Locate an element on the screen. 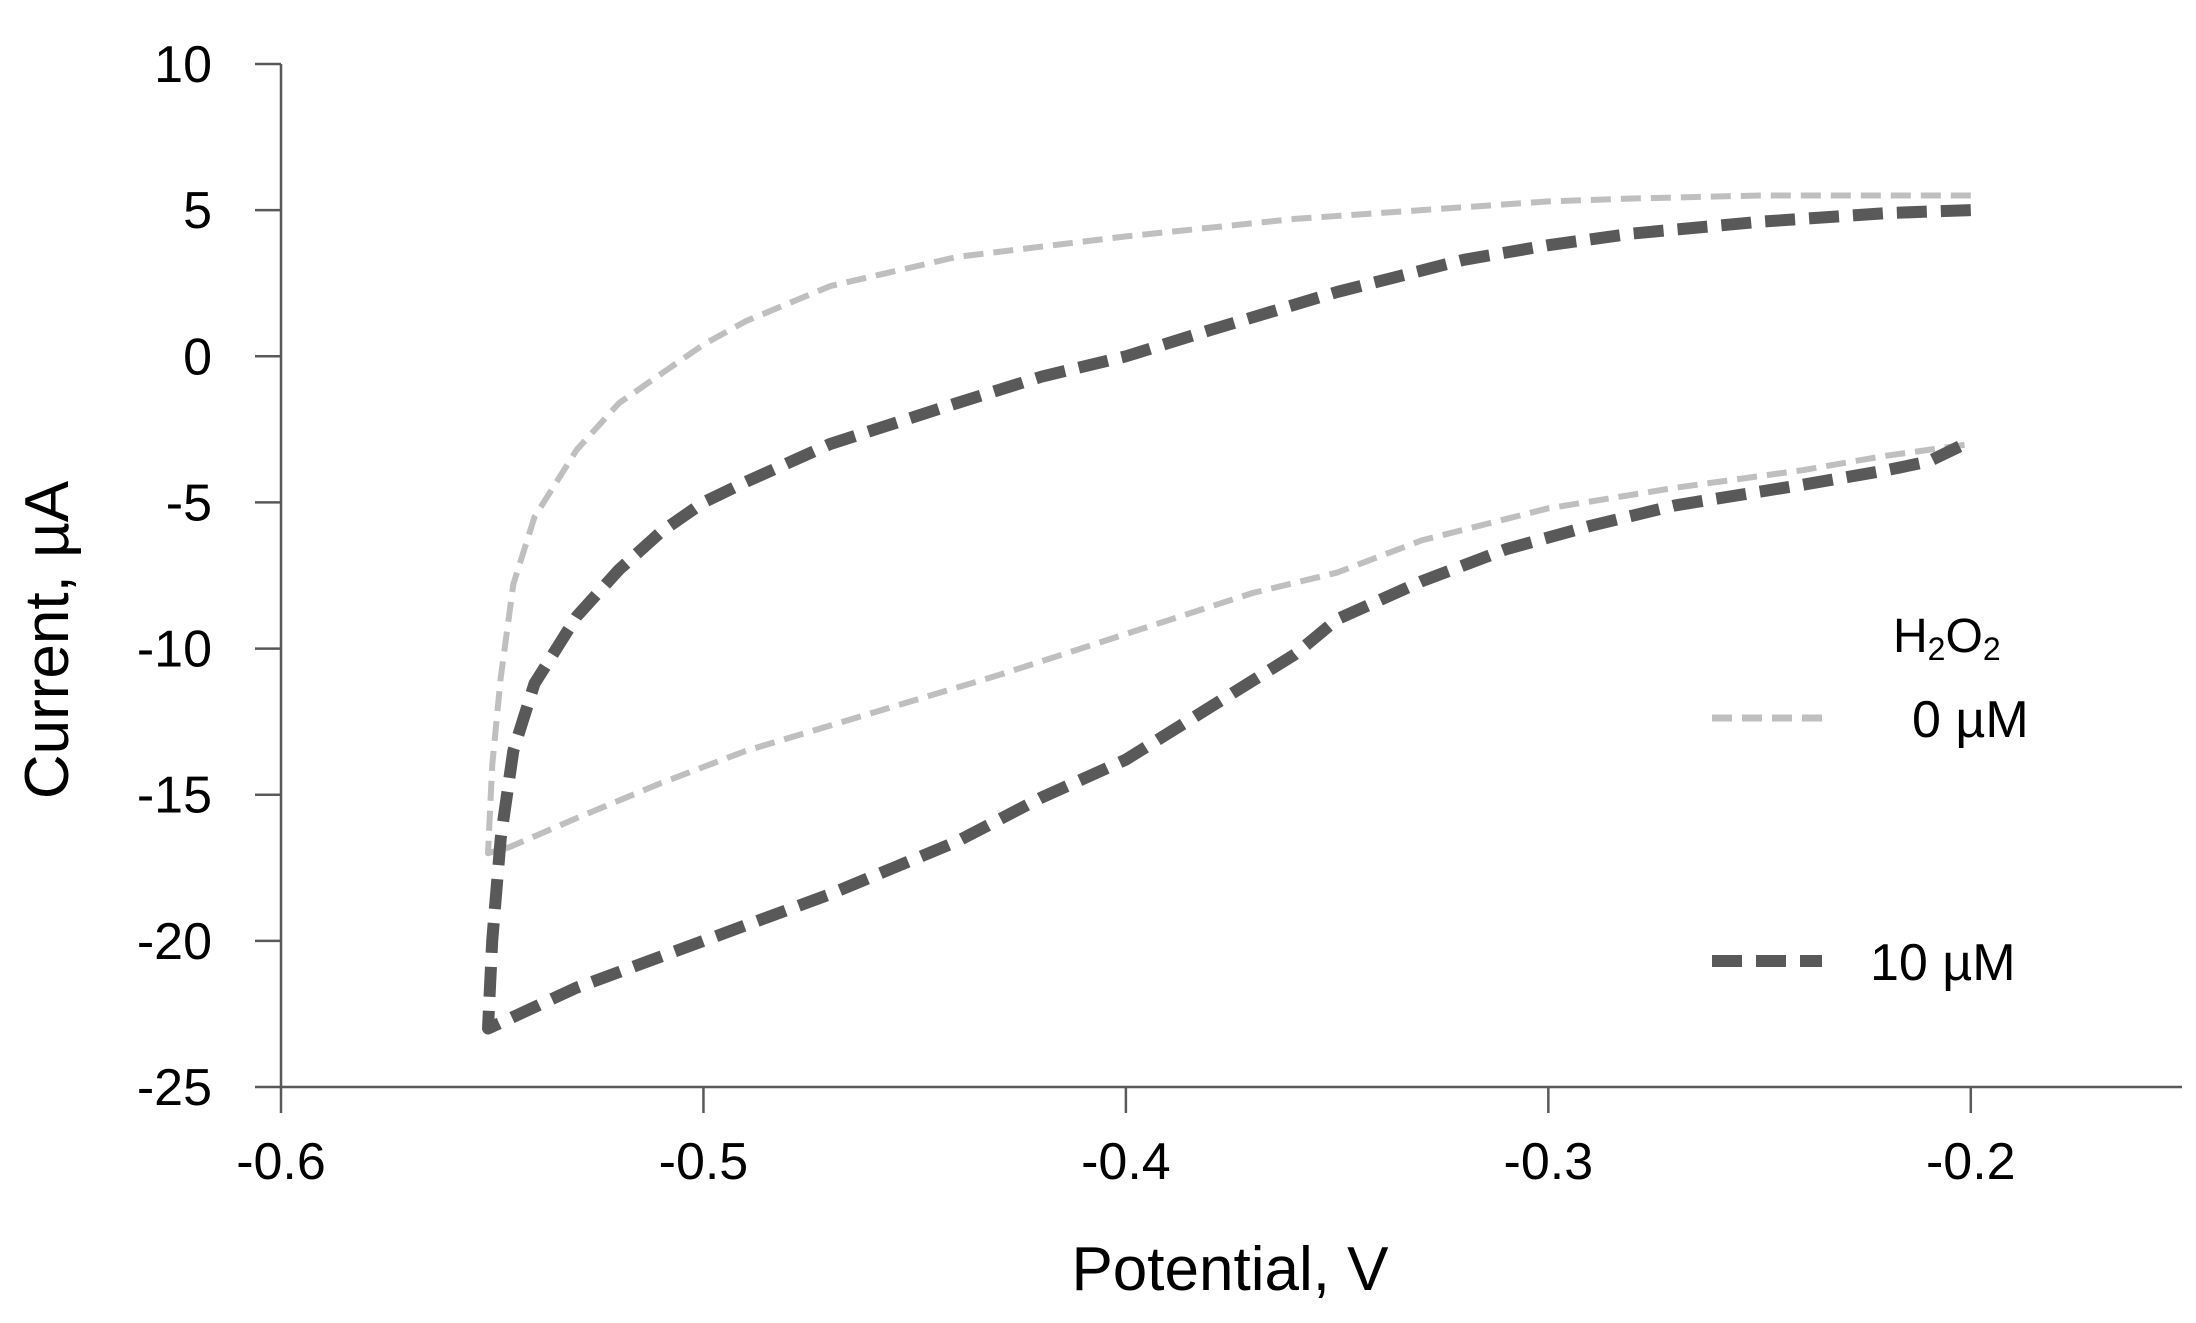  x-tick-label: -0.6 is located at coordinates (281, 1162).